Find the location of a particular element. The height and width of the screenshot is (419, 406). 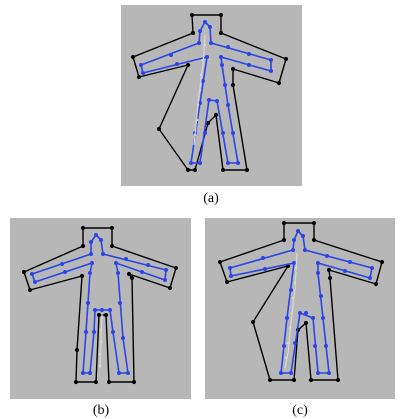

skeleton-outline is located at coordinates (99, 304).